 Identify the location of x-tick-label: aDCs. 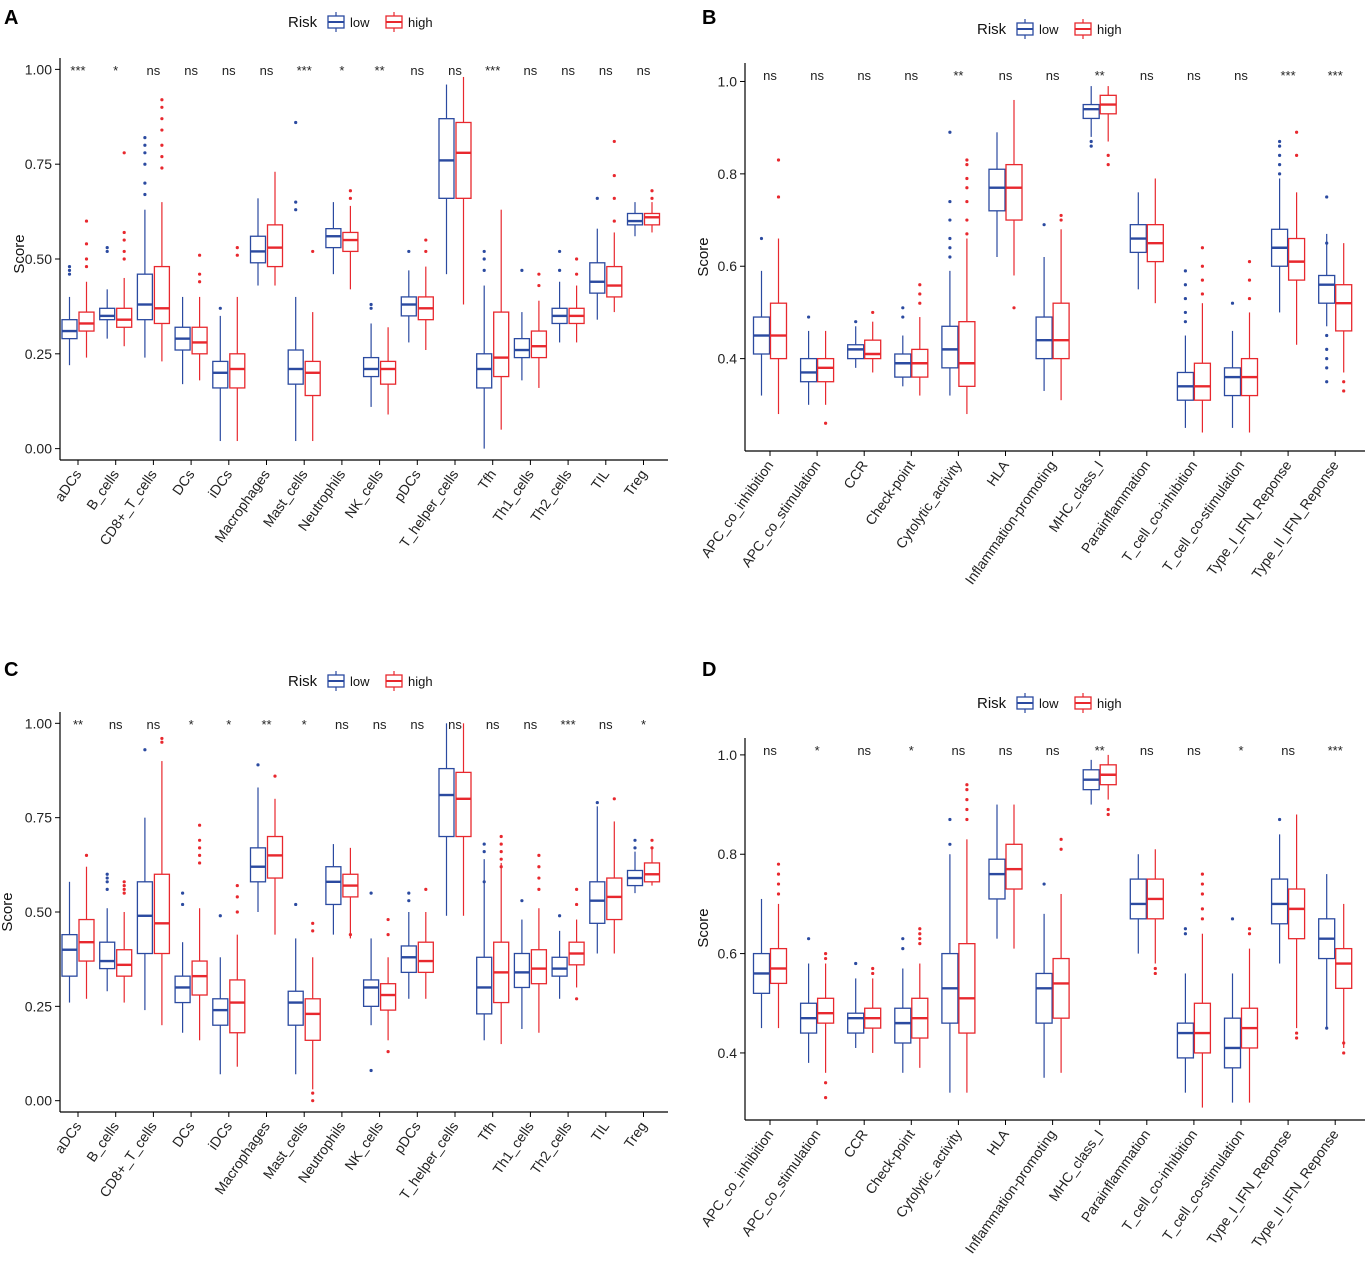
(67, 1138).